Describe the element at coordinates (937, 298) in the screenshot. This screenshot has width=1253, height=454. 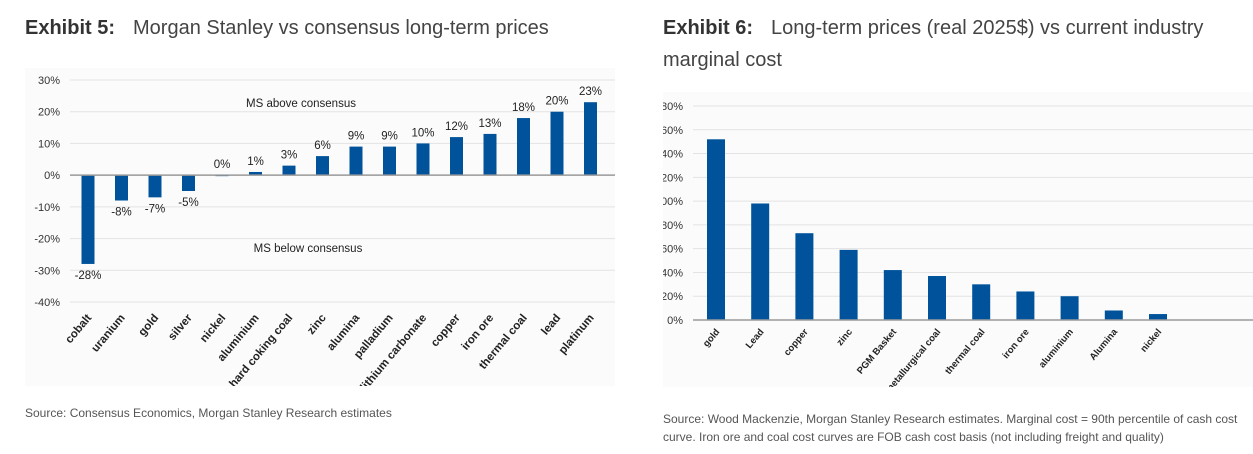
I see `bar-metallurgical-coal` at that location.